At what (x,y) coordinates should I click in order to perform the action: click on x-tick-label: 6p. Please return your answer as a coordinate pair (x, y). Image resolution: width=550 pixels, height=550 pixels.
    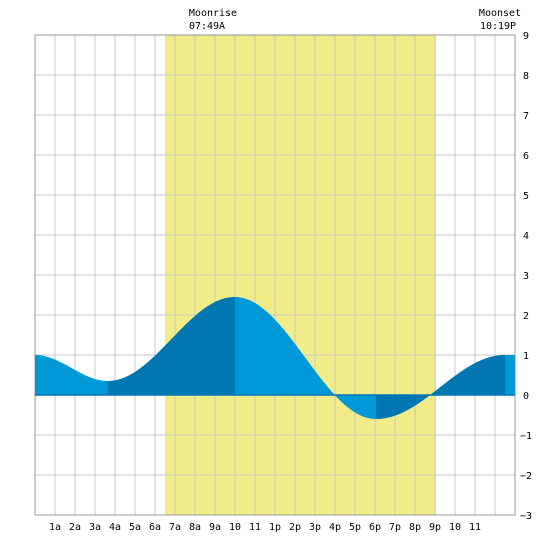
    Looking at the image, I should click on (375, 527).